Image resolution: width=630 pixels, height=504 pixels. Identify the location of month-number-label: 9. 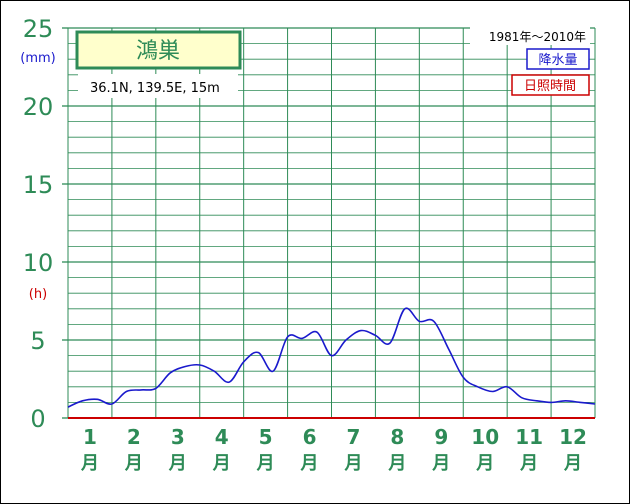
(441, 437).